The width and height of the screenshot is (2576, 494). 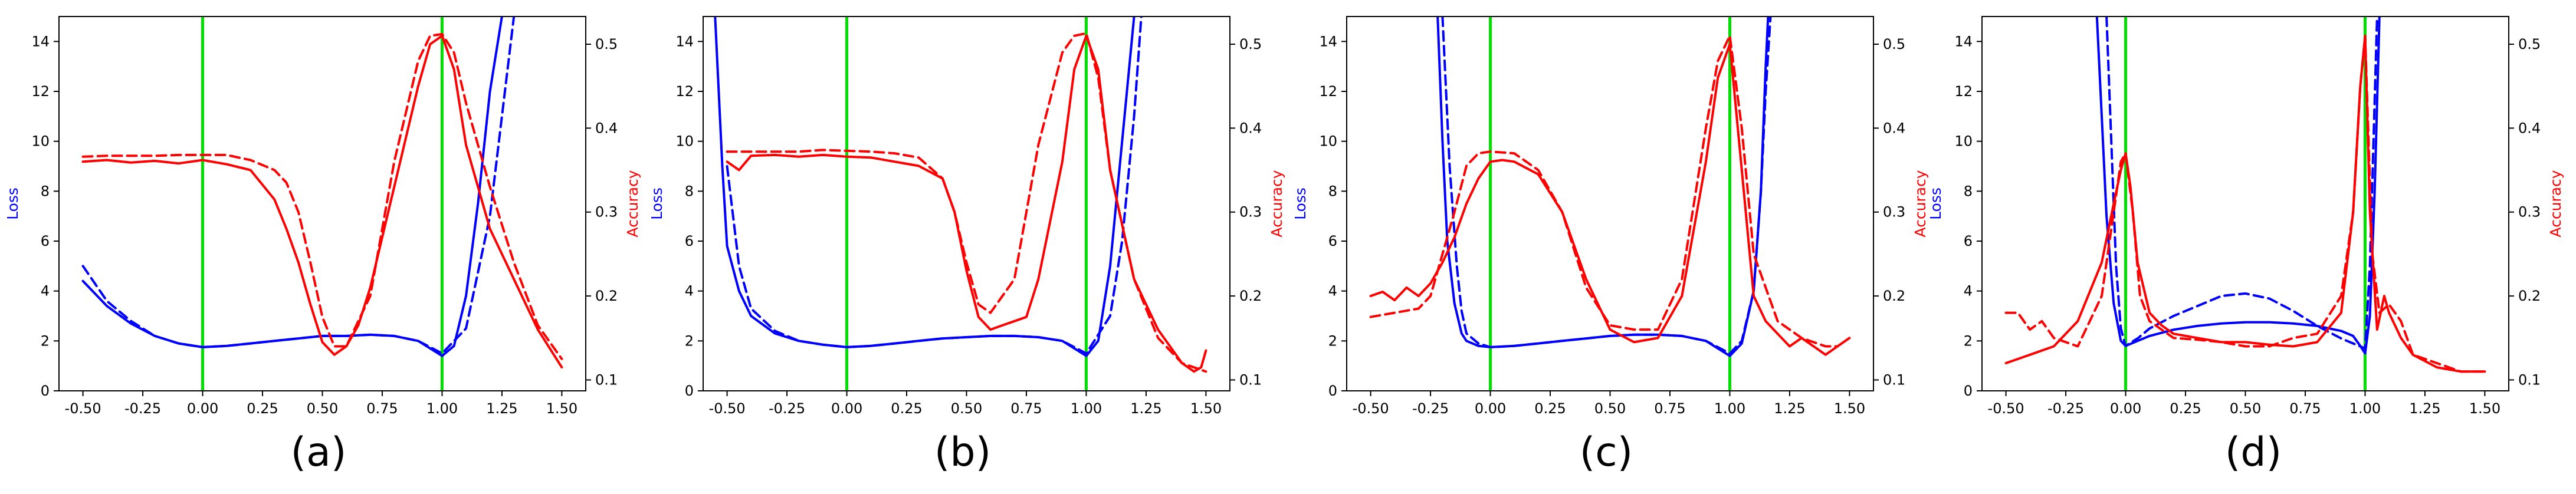 What do you see at coordinates (2253, 452) in the screenshot?
I see `panel-label: (d)` at bounding box center [2253, 452].